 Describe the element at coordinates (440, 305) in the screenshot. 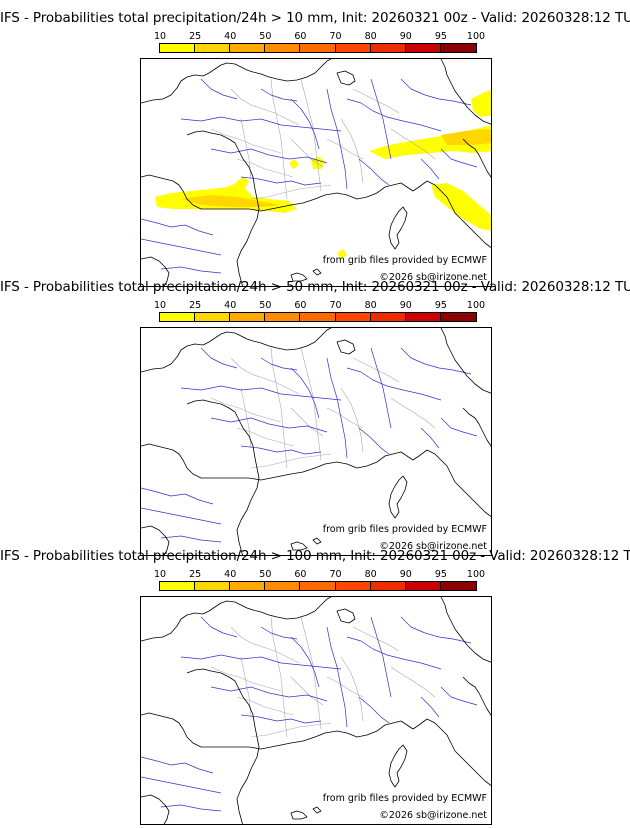

I see `colorbar-tick-label: 95` at that location.